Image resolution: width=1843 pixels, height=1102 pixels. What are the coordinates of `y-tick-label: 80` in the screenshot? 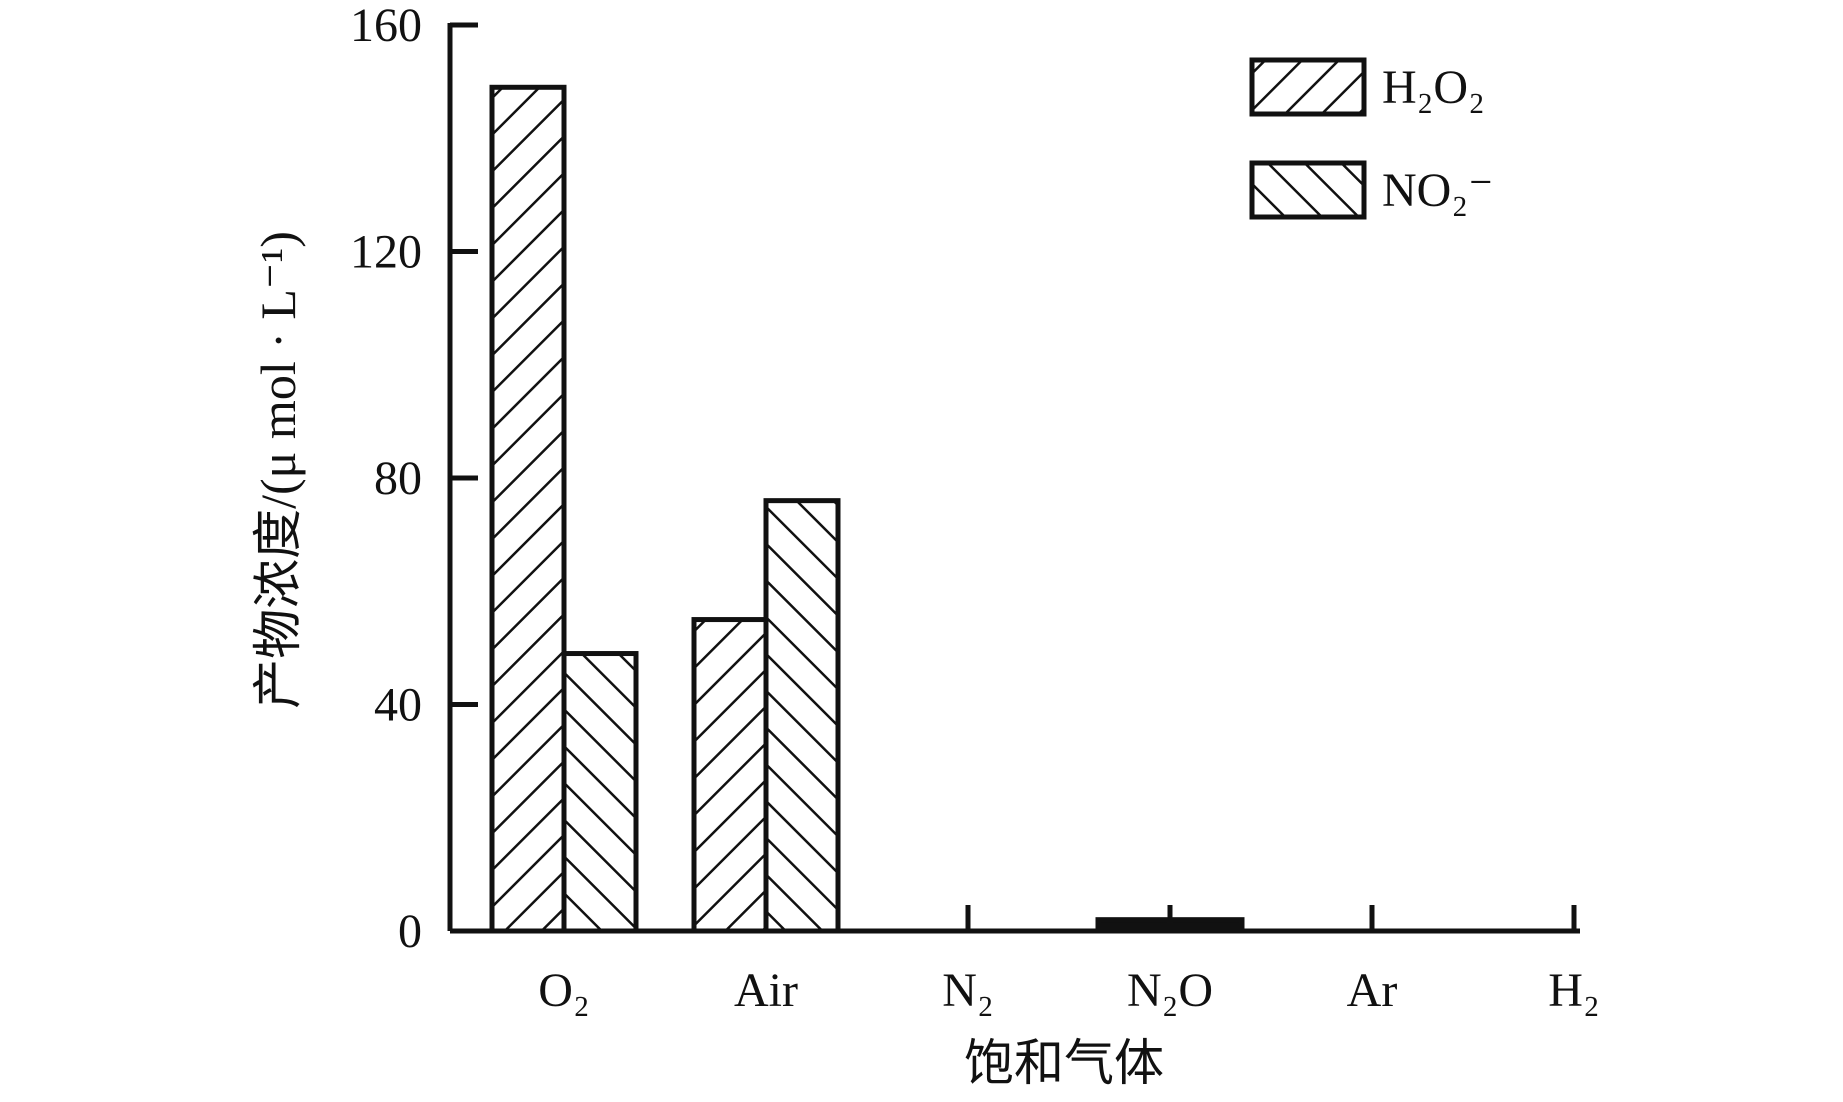 It's located at (398, 478).